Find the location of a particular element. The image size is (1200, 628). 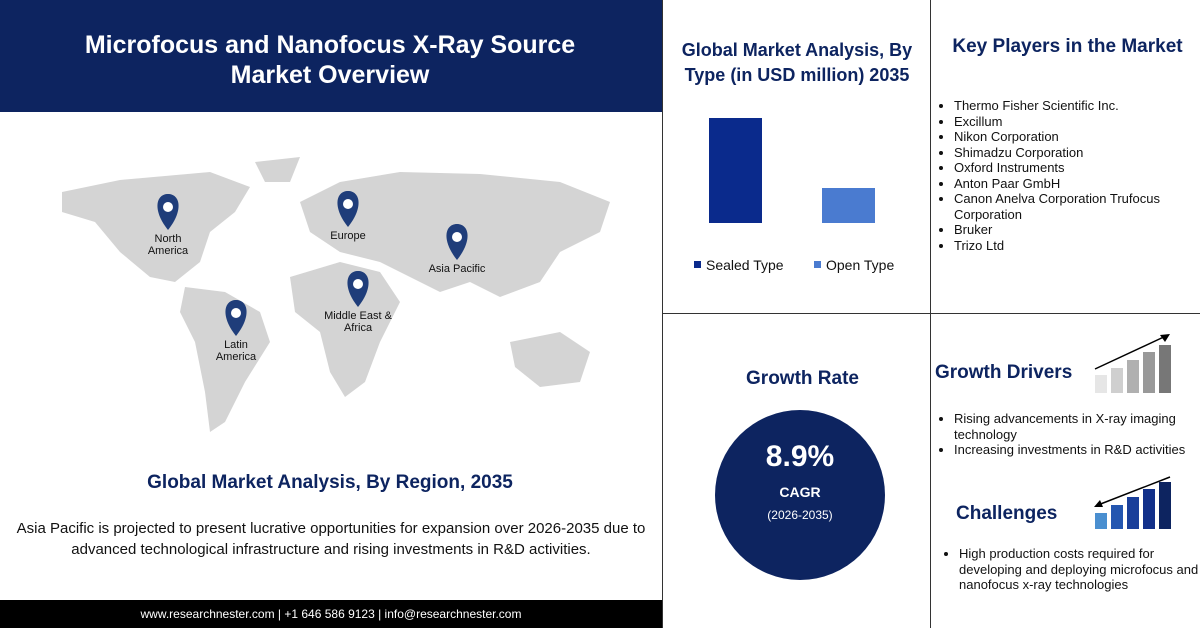

cagr-period: (2026-2035) is located at coordinates (800, 515).